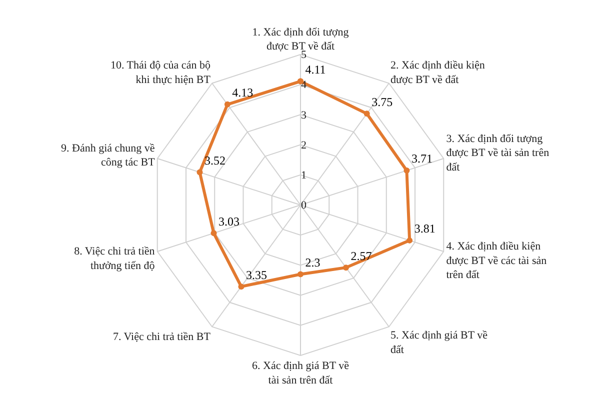 This screenshot has width=601, height=410. Describe the element at coordinates (498, 153) in the screenshot. I see `spoke-label: 3. Xác định đối tượng được BT về tài sản trên đất` at that location.